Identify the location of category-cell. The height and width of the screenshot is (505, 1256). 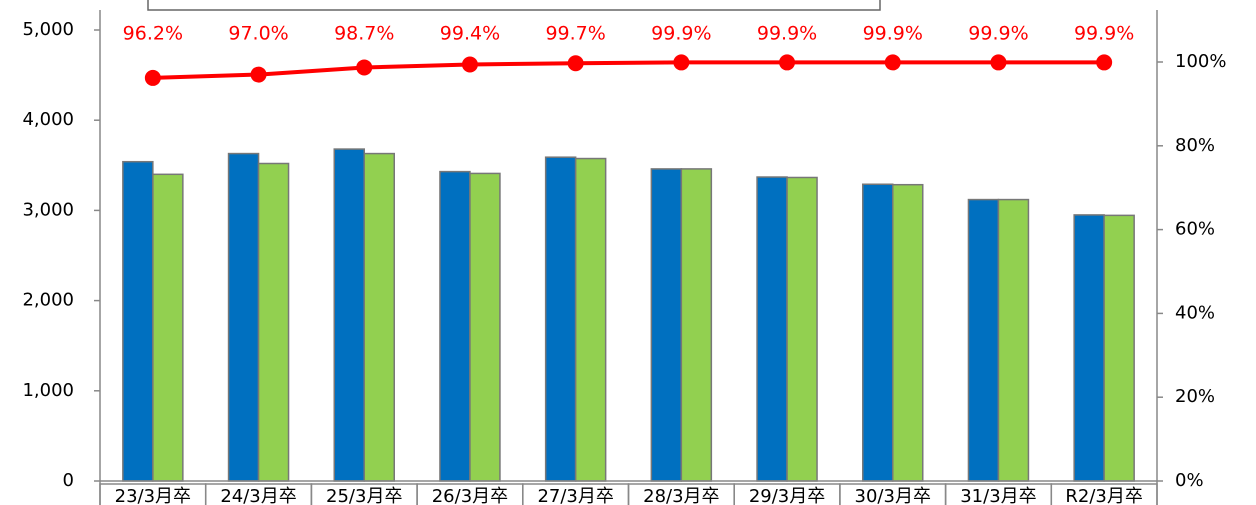
(1104, 494).